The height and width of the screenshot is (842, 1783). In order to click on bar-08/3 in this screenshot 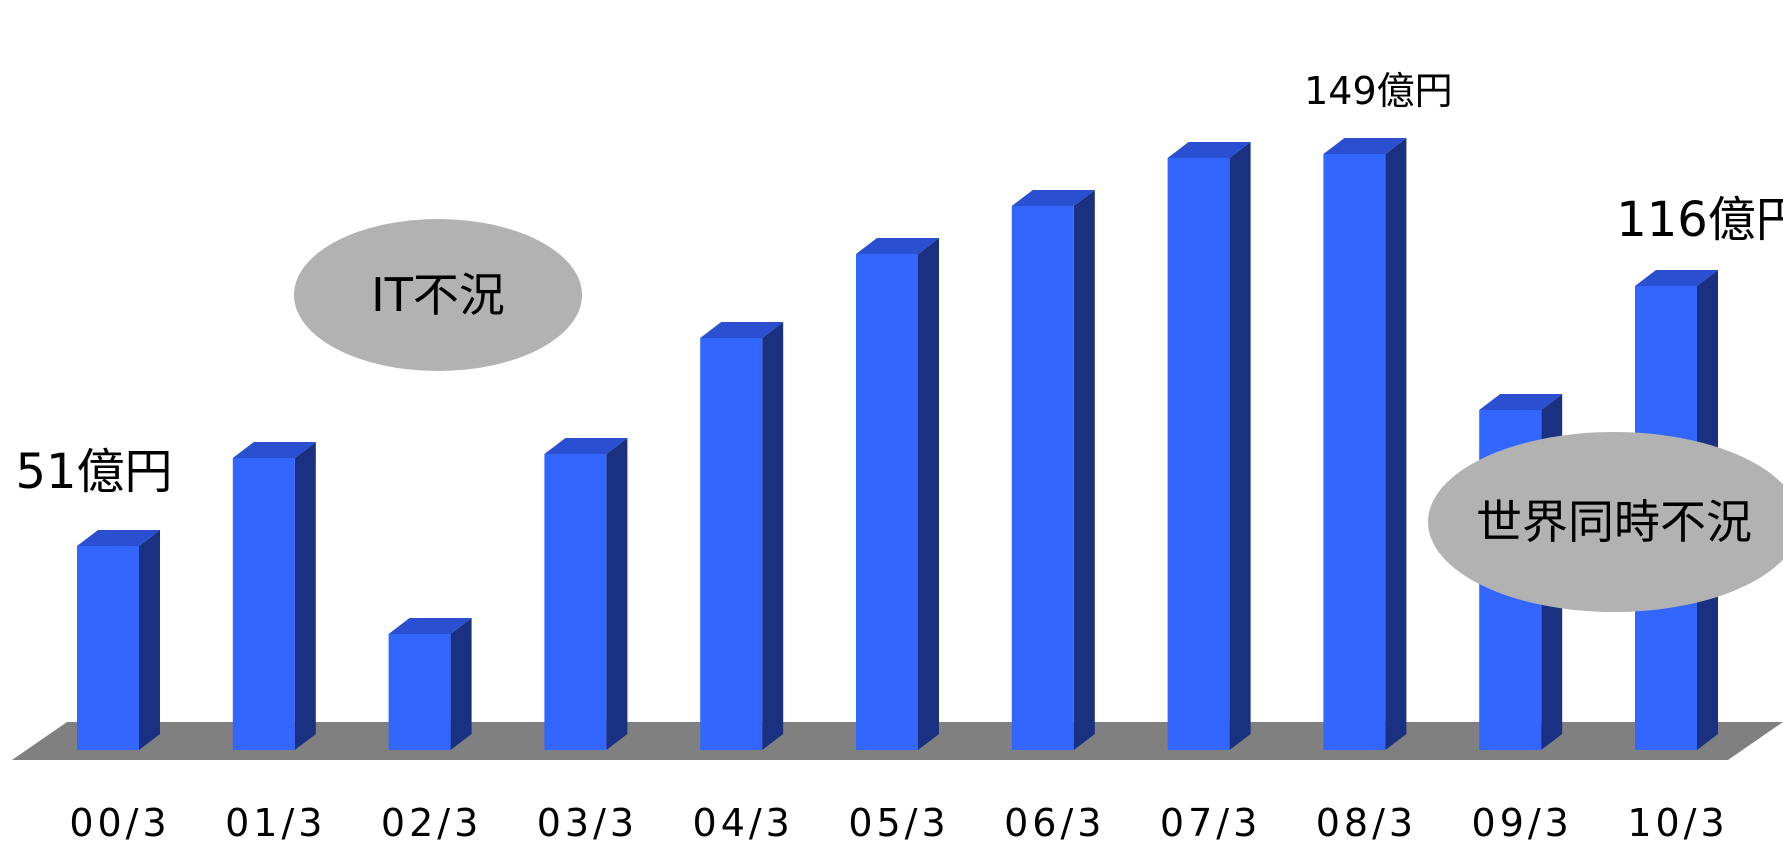, I will do `click(1365, 444)`.